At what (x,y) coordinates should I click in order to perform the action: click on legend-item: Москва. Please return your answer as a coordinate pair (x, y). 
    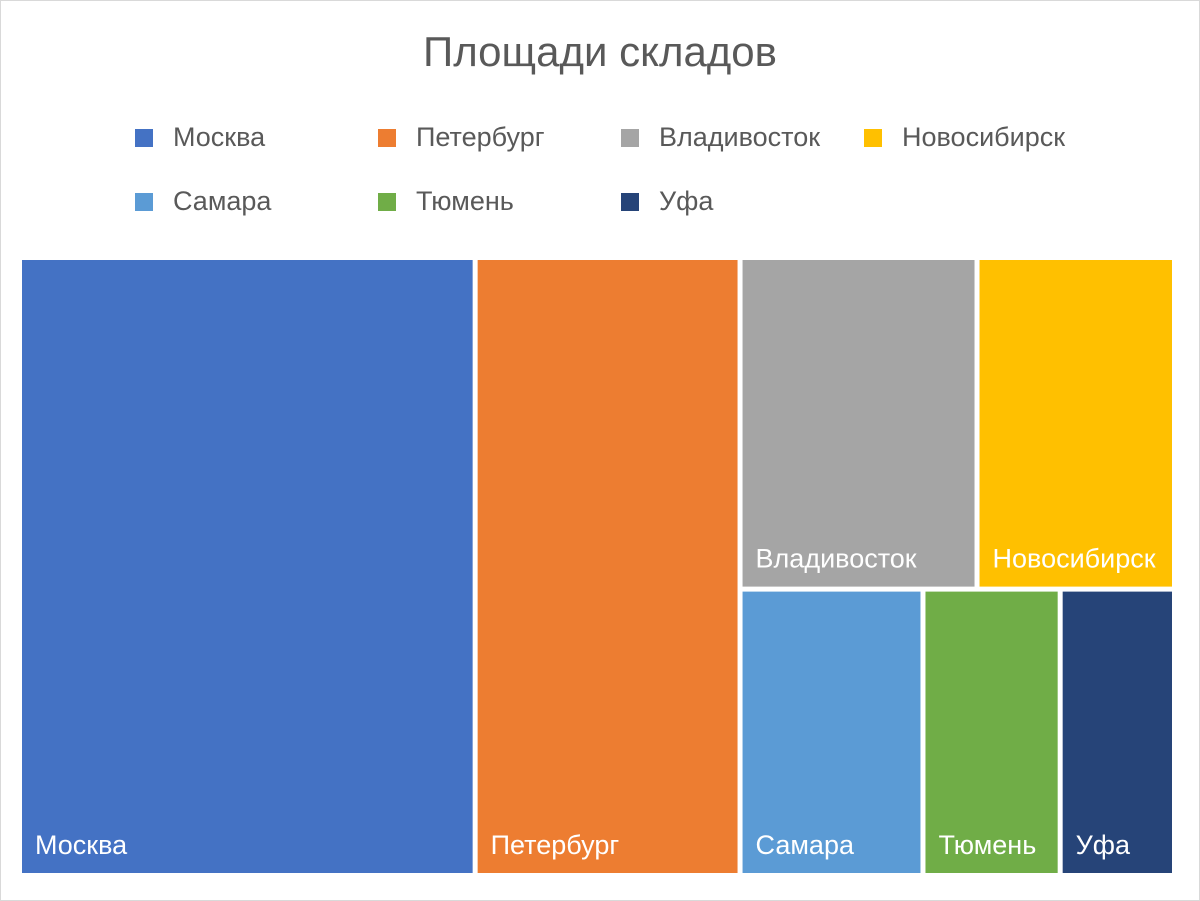
    Looking at the image, I should click on (200, 137).